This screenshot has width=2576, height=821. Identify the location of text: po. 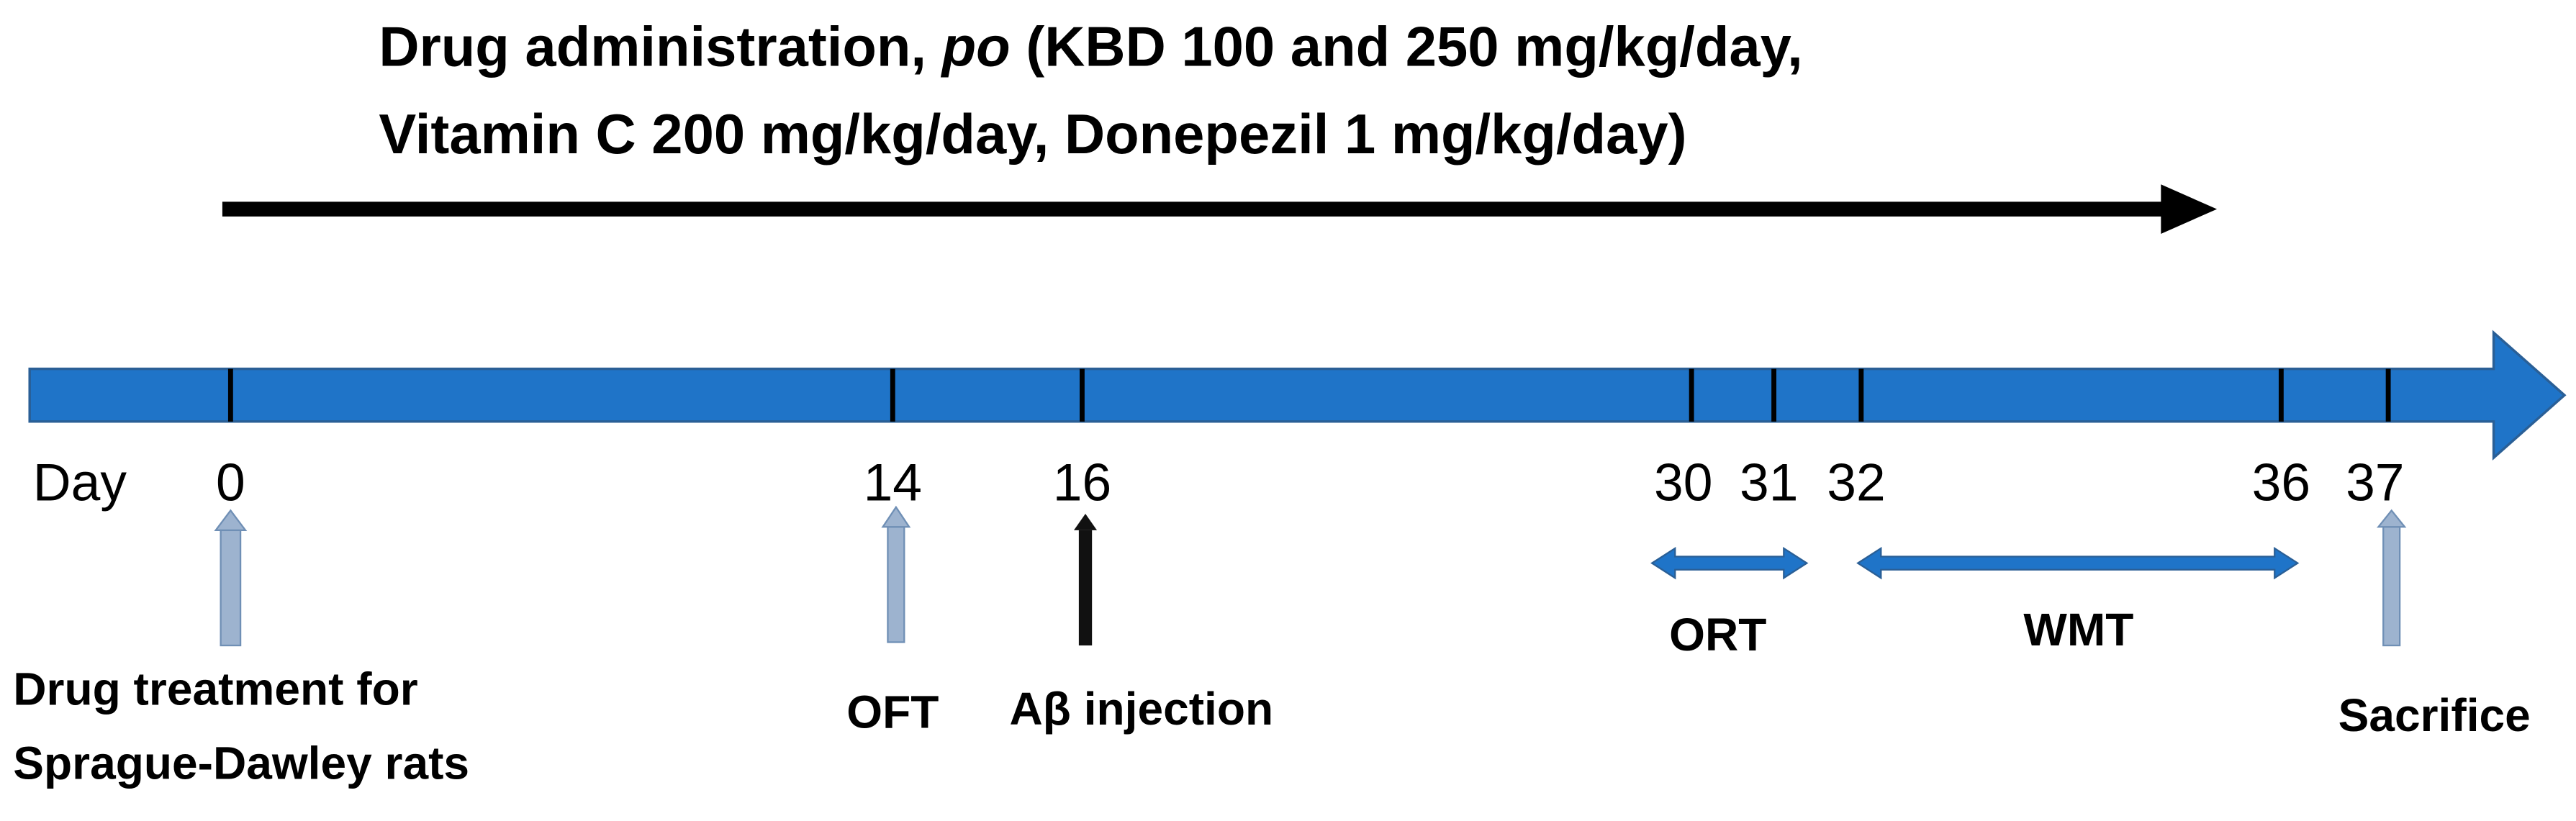
(976, 47).